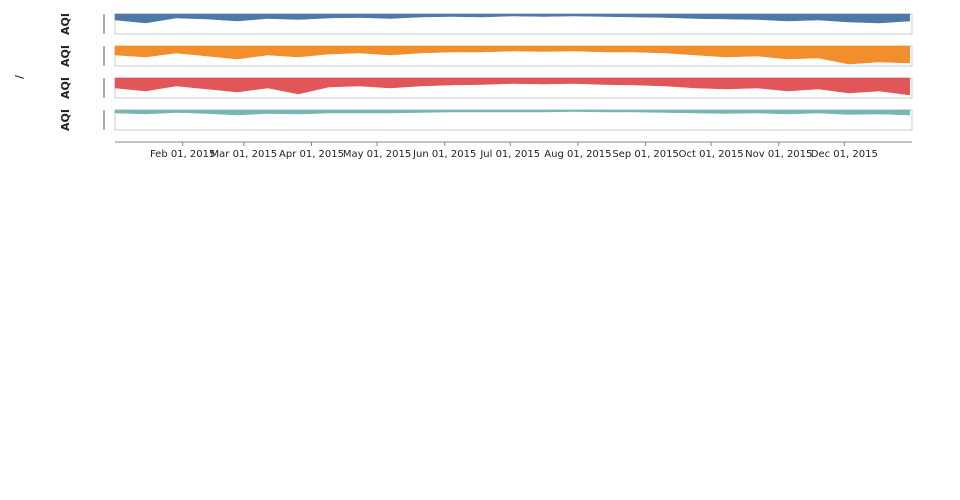 The image size is (960, 500). What do you see at coordinates (844, 154) in the screenshot?
I see `x-tick-label: Dec 01, 2015` at bounding box center [844, 154].